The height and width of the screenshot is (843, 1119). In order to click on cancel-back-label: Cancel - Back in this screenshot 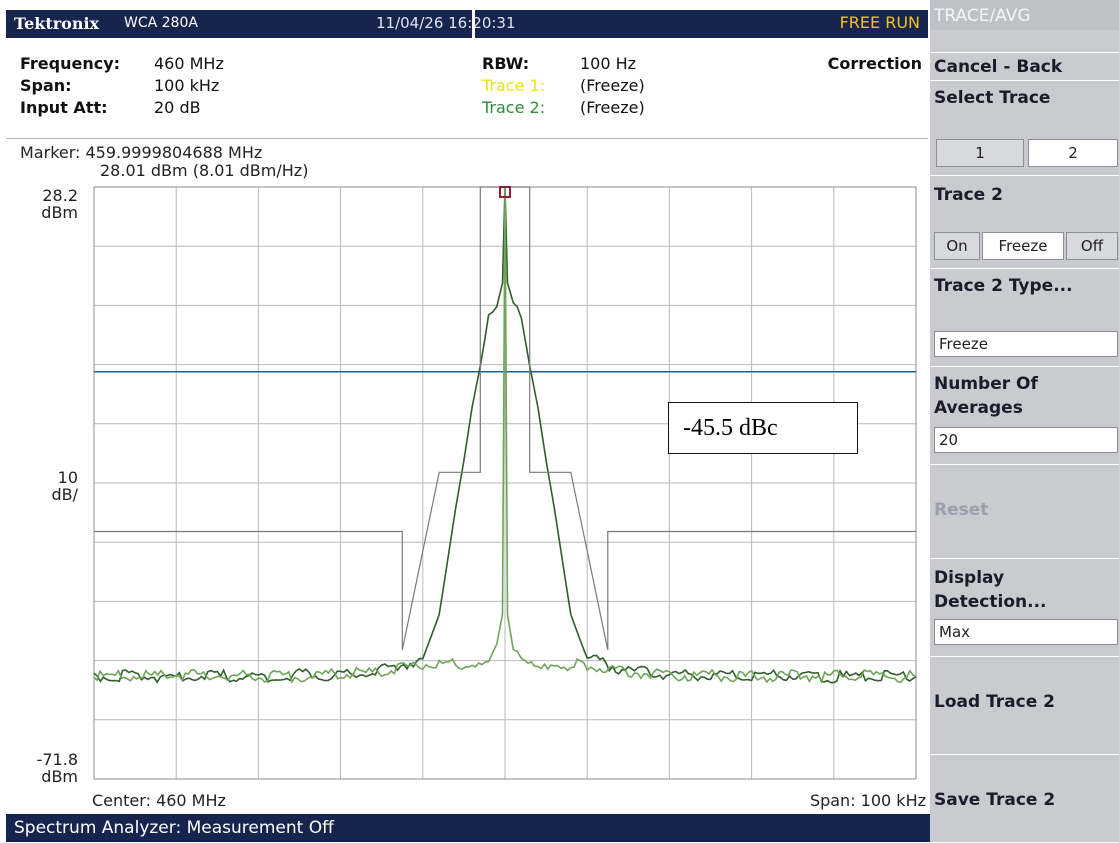, I will do `click(998, 67)`.